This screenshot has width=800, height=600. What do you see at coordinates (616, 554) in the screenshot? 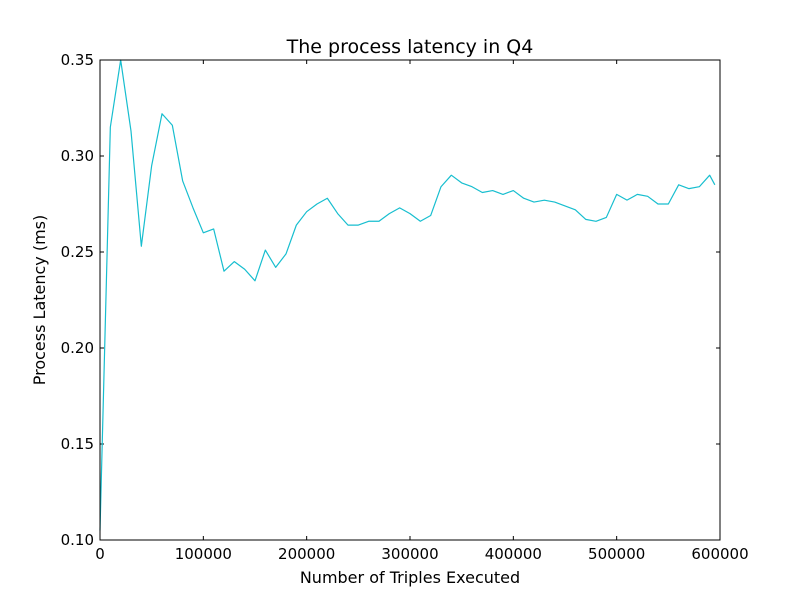
I see `x-tick-label: 500000` at bounding box center [616, 554].